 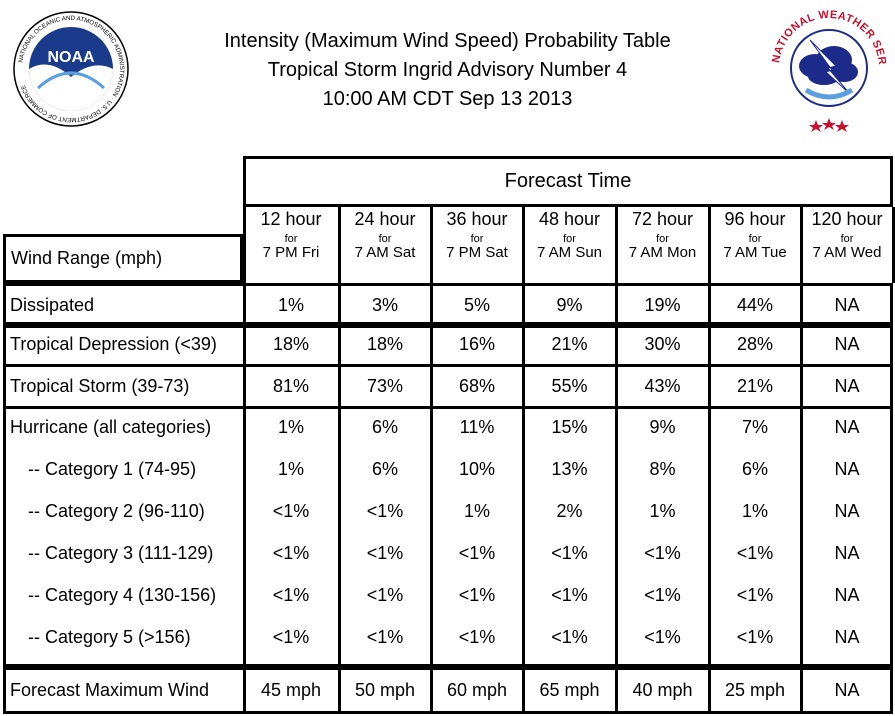 I want to click on probability-value: 81%, so click(x=291, y=385).